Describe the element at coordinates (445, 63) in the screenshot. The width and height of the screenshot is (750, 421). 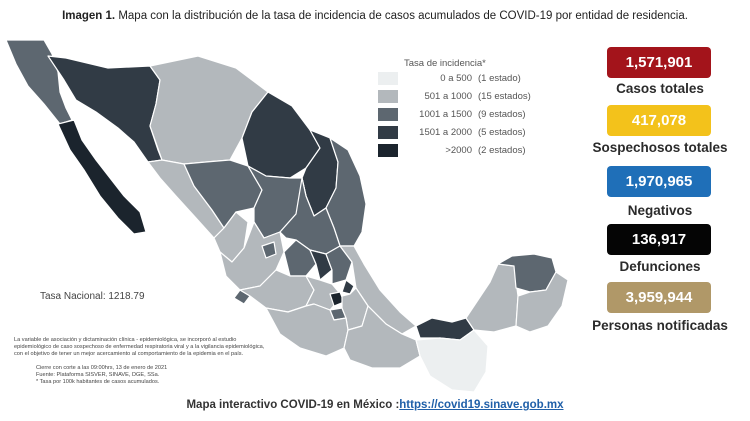
I see `legend-title: Tasa de incidencia*` at that location.